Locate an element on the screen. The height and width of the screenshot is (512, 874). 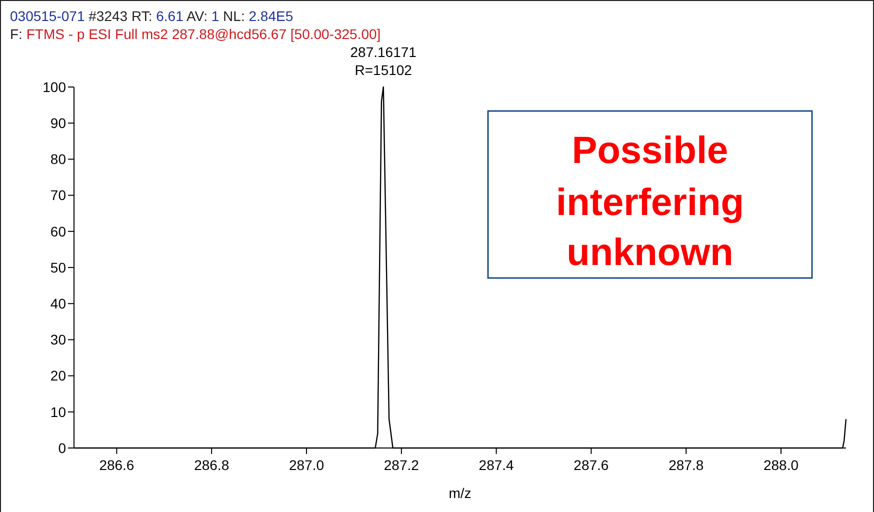
x-tick-label: 287.0 is located at coordinates (306, 465).